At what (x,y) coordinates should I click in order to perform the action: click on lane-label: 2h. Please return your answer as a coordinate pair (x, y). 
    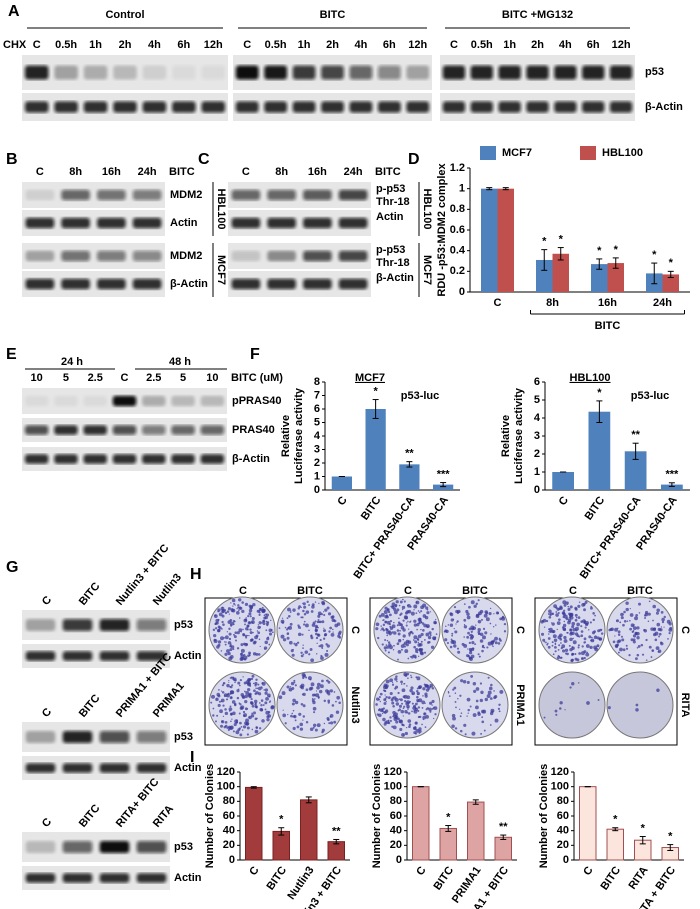
    Looking at the image, I should click on (332, 45).